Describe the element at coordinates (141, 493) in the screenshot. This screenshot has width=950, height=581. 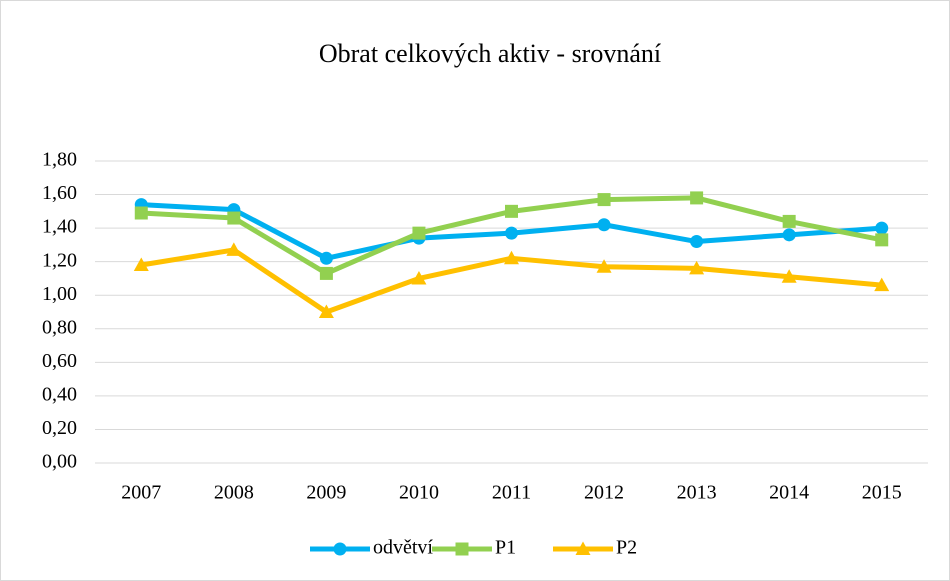
I see `x-tick-label: 2007` at that location.